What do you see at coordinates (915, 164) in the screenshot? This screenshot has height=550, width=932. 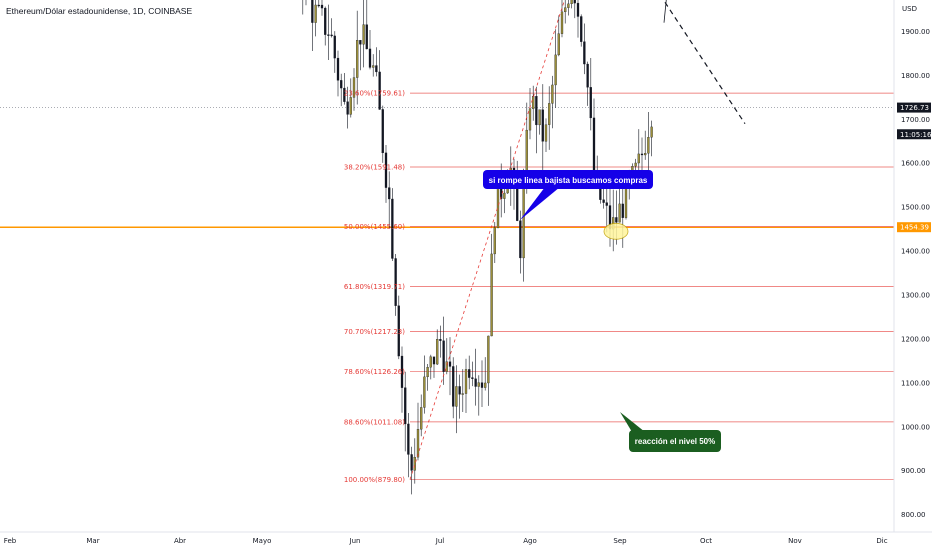 I see `y-tick-label: 1600.00` at bounding box center [915, 164].